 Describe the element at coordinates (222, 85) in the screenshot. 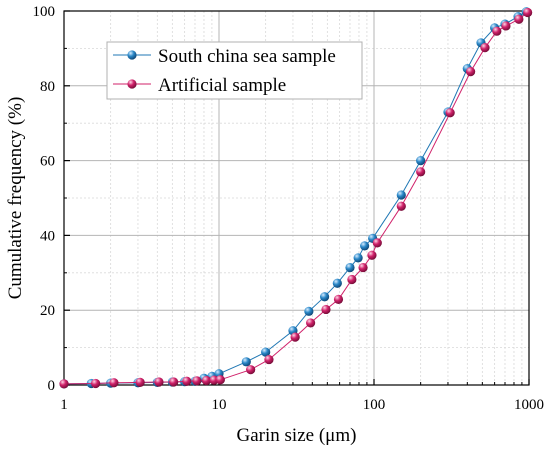

I see `legend-label-artificial: Artificial sample` at that location.